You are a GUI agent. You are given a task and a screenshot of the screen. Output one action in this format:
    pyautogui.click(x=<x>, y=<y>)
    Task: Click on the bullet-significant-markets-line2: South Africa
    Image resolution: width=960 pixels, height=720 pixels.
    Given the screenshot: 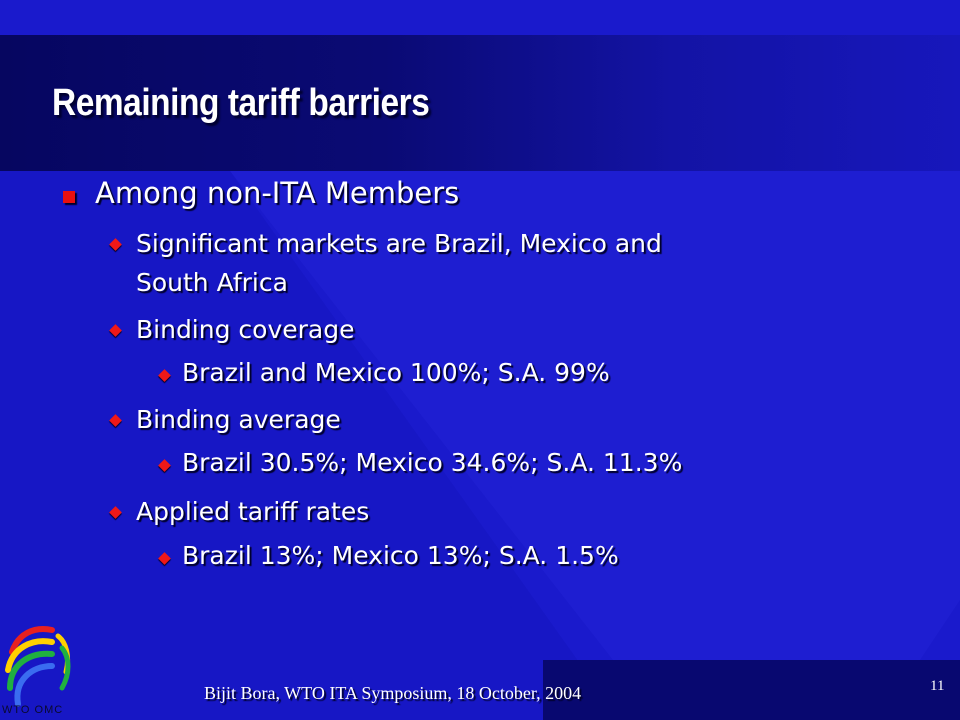 What is the action you would take?
    pyautogui.click(x=212, y=282)
    